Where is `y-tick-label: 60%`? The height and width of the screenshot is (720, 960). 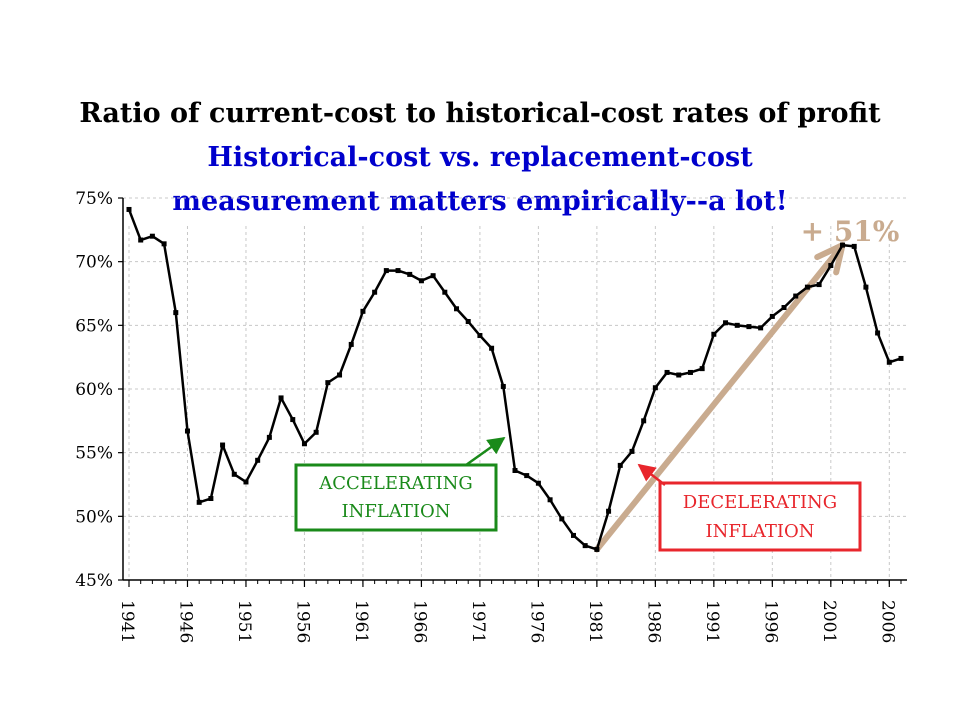 y-tick-label: 60% is located at coordinates (94, 390).